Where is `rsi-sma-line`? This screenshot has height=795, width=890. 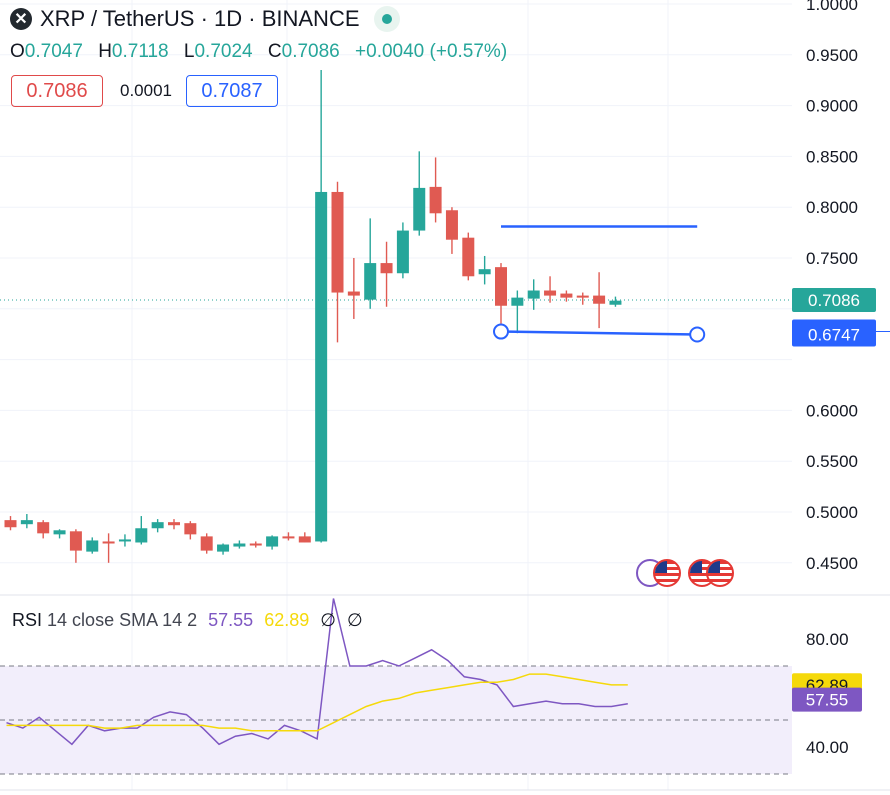 rsi-sma-line is located at coordinates (317, 702).